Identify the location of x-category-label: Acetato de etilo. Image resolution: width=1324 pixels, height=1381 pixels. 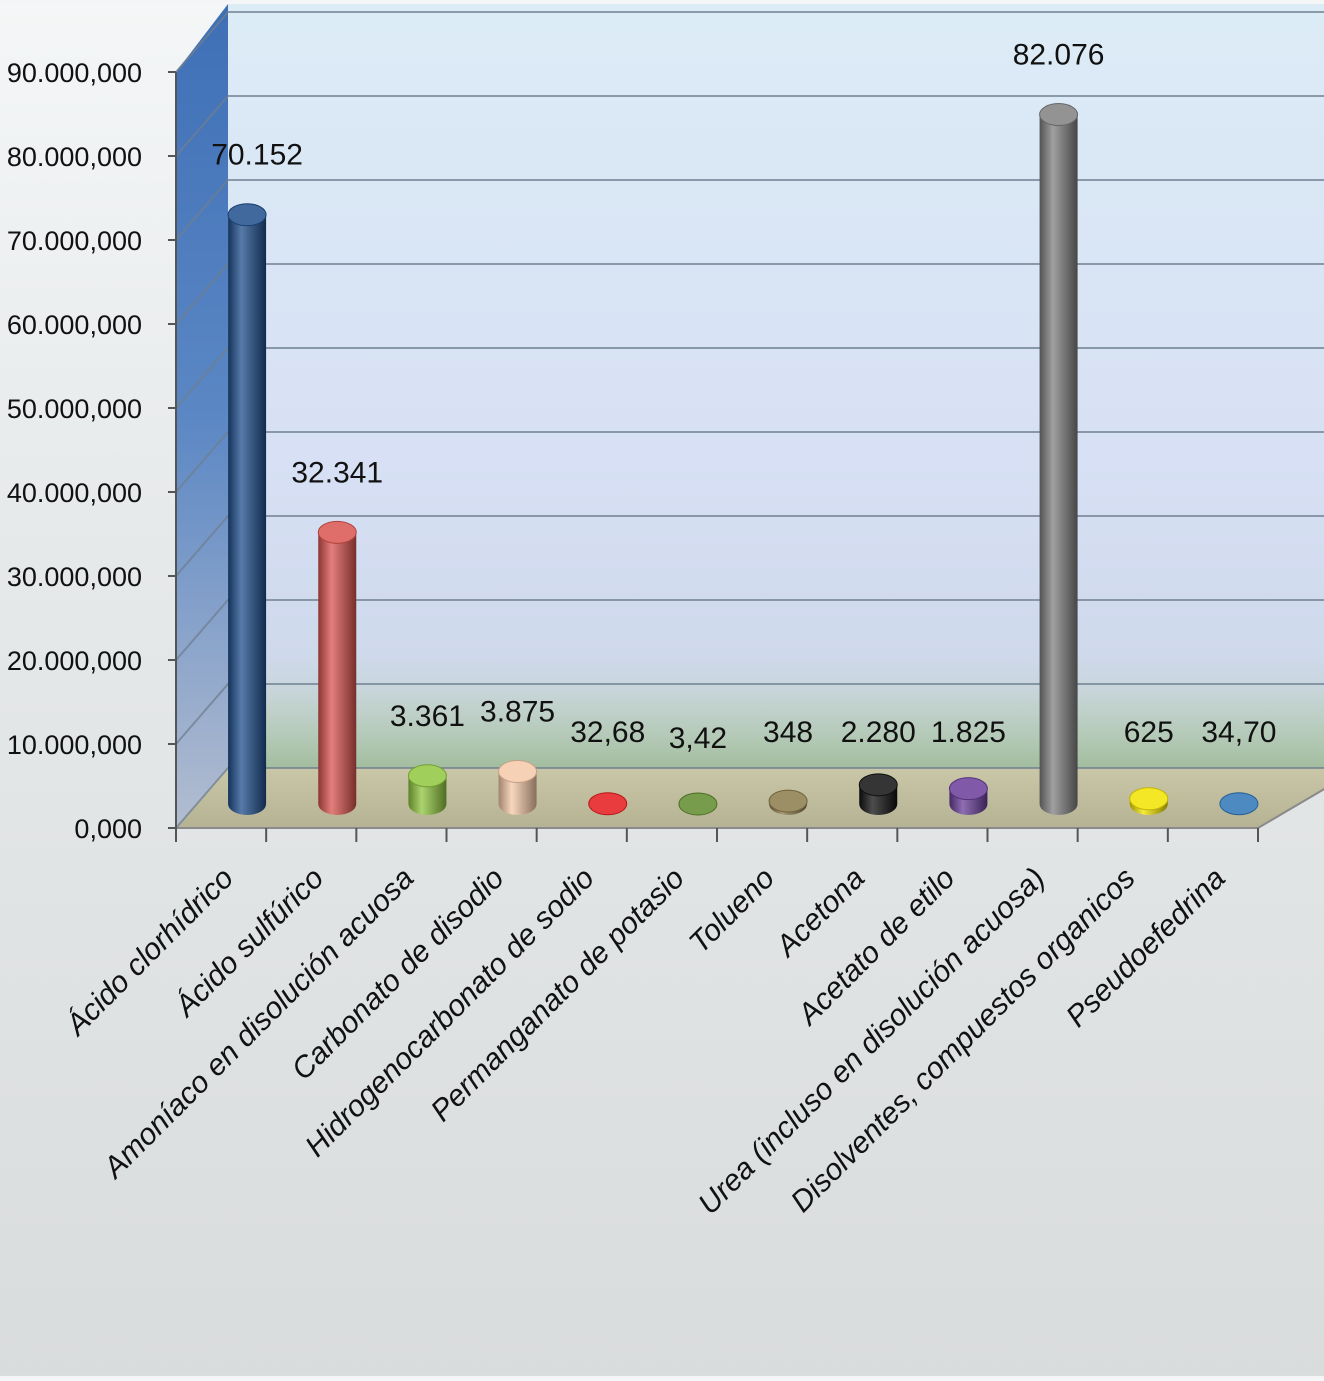
(875, 947).